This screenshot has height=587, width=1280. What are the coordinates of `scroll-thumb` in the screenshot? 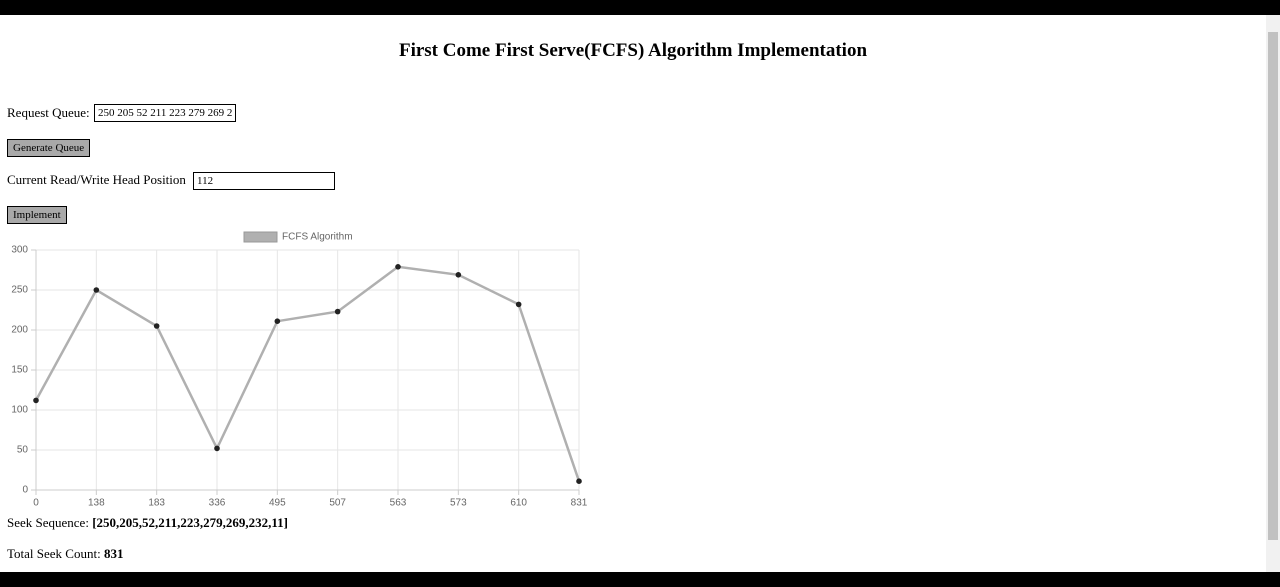 It's located at (1273, 286).